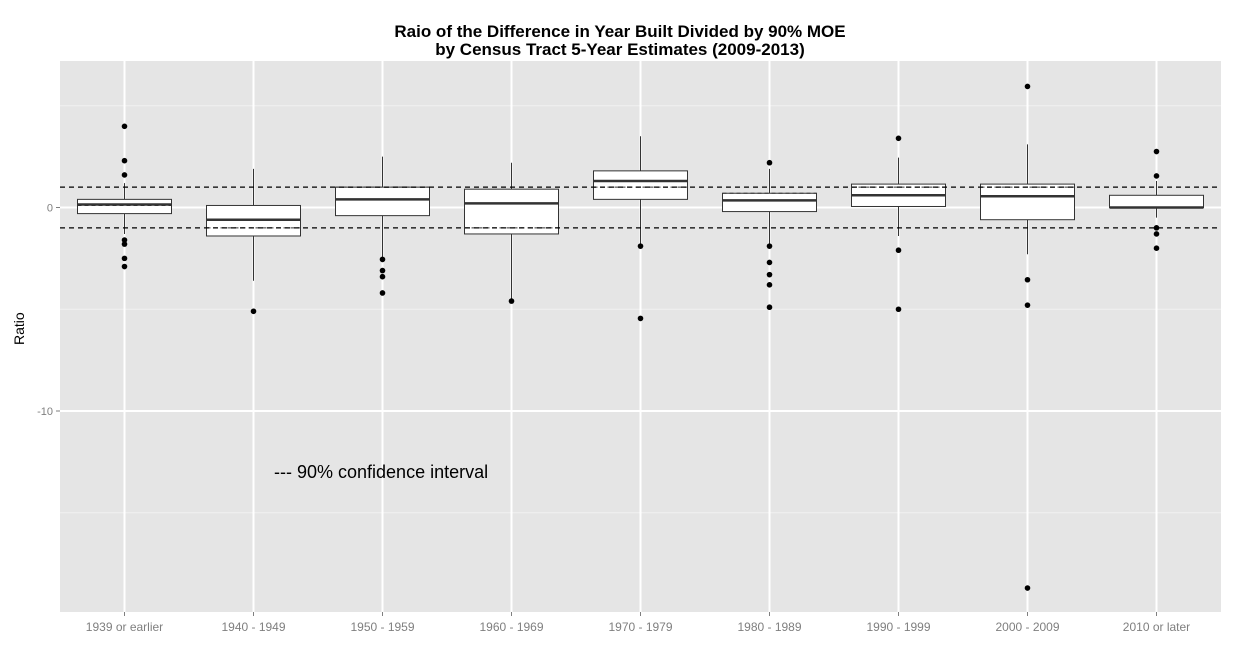 This screenshot has height=662, width=1240. What do you see at coordinates (1027, 627) in the screenshot?
I see `x-tick-label: 2000 - 2009` at bounding box center [1027, 627].